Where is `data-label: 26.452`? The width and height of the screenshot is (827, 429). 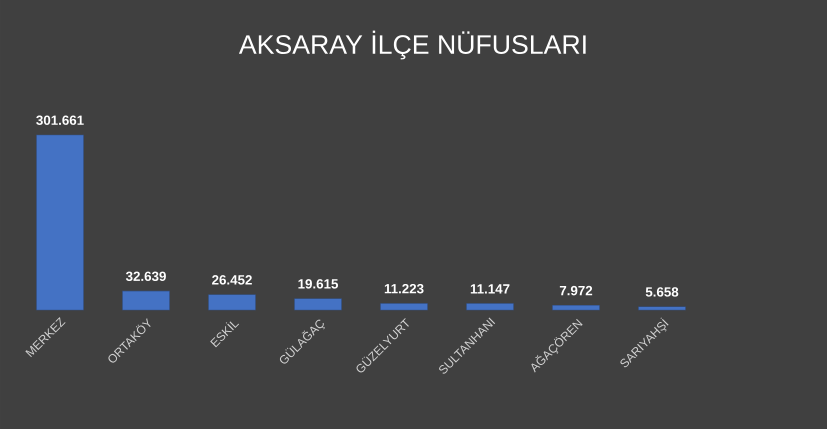
data-label: 26.452 is located at coordinates (232, 280).